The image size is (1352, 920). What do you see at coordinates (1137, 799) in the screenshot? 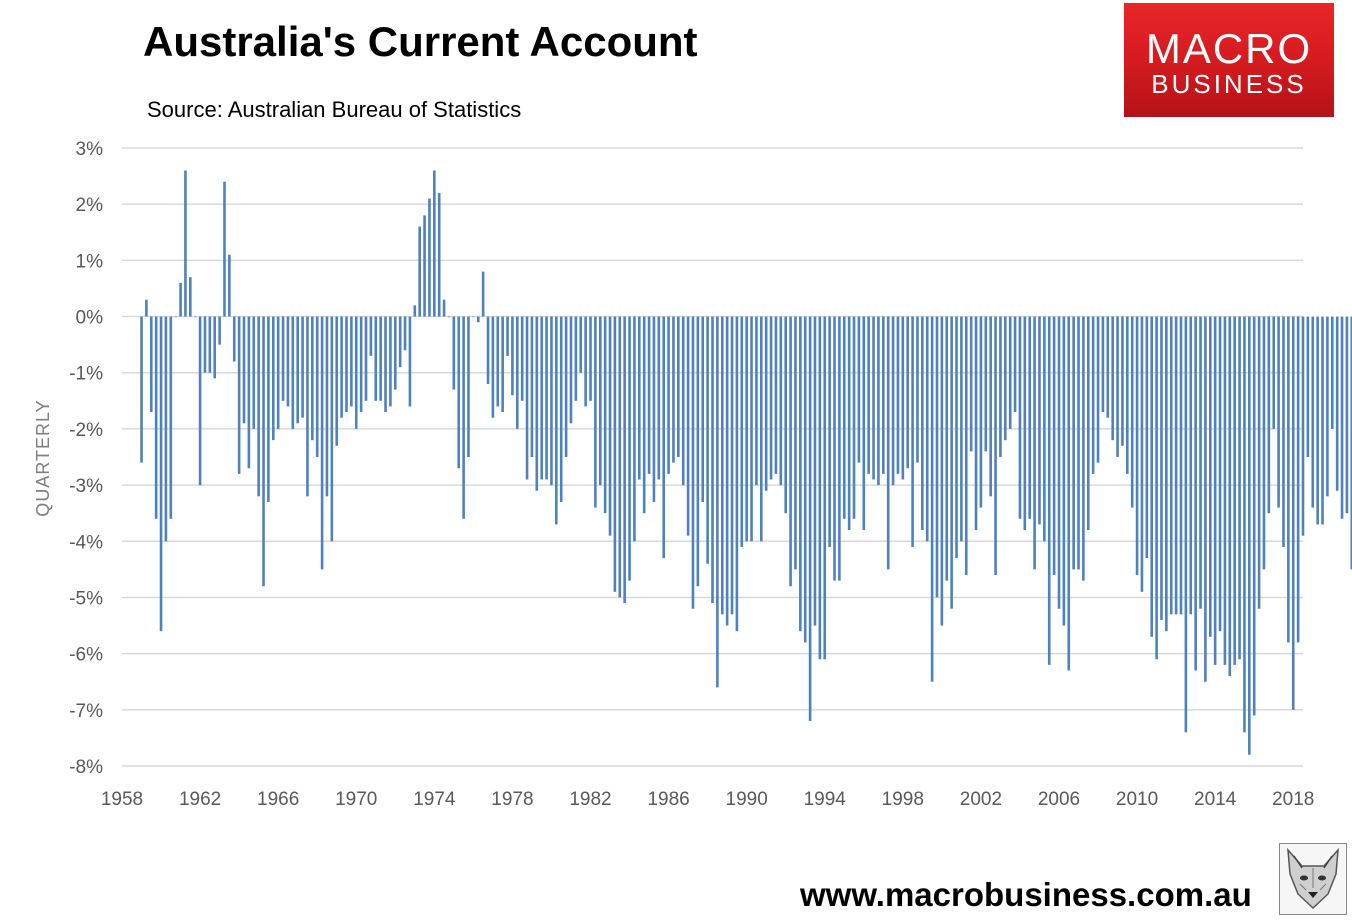
I see `x-tick-label: 2010` at bounding box center [1137, 799].